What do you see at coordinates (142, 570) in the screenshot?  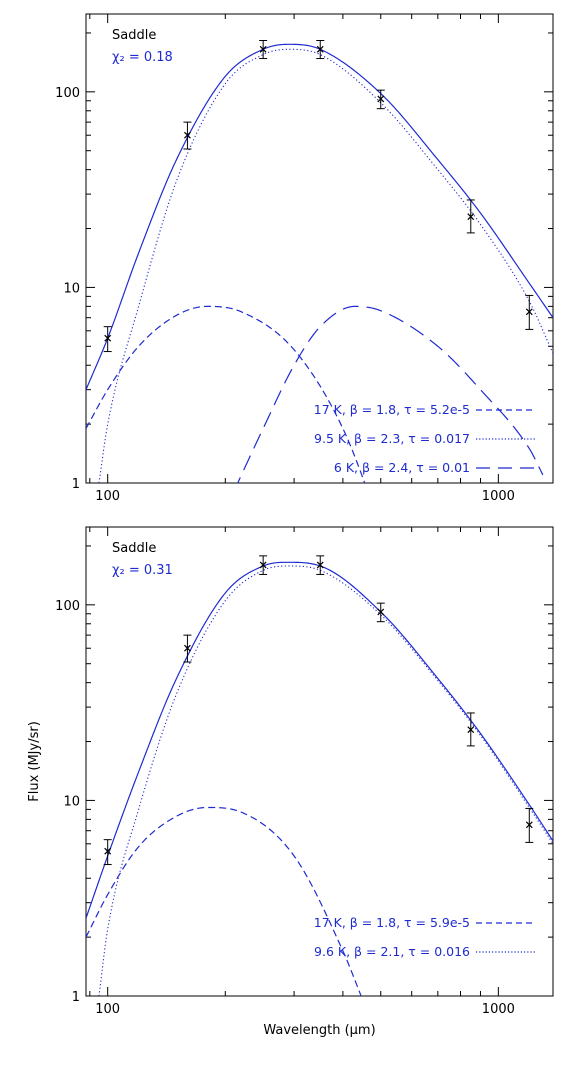 I see `chi-square-label: χ₂ = 0.31` at bounding box center [142, 570].